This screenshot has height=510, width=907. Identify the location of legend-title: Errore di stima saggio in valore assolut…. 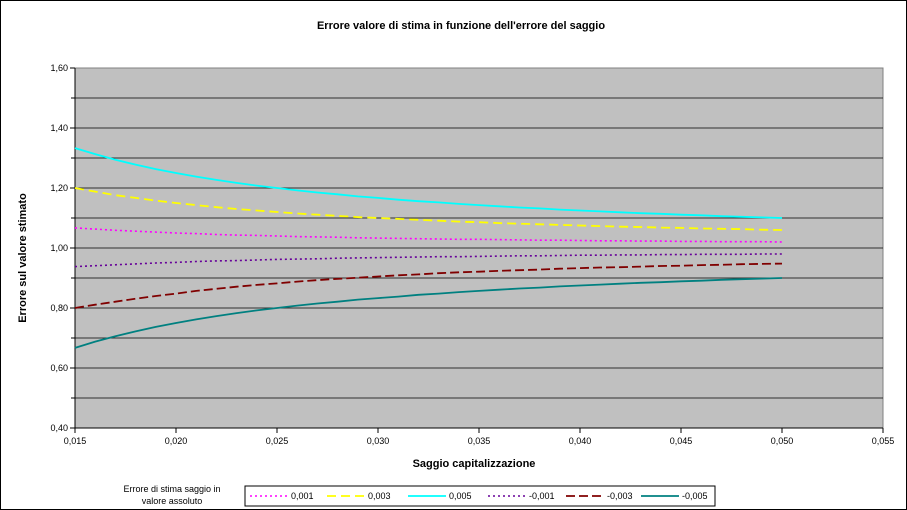
(171, 495).